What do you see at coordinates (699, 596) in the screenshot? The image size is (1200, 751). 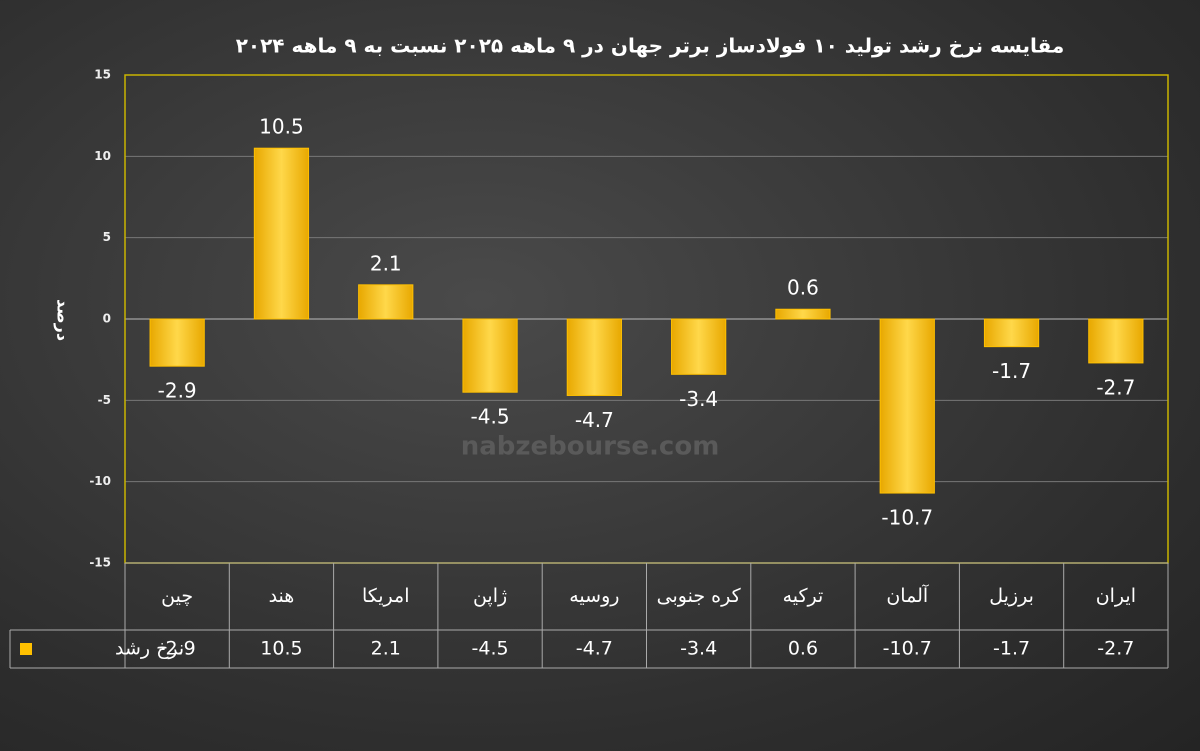 I see `x-tick-label: کره جنوبی` at bounding box center [699, 596].